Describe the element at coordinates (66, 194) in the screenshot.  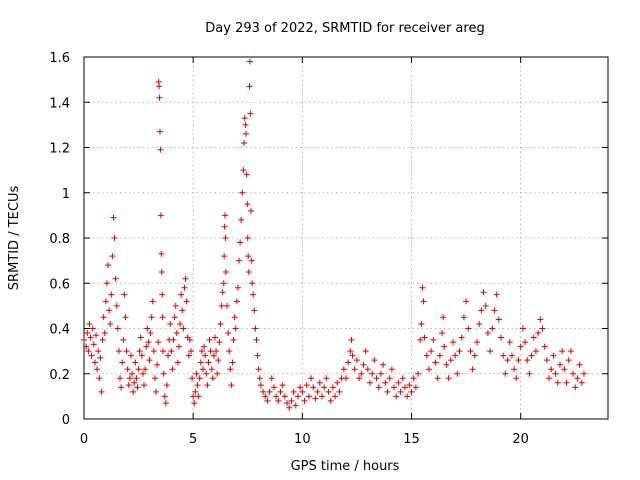
I see `y-tick-label: 1` at that location.